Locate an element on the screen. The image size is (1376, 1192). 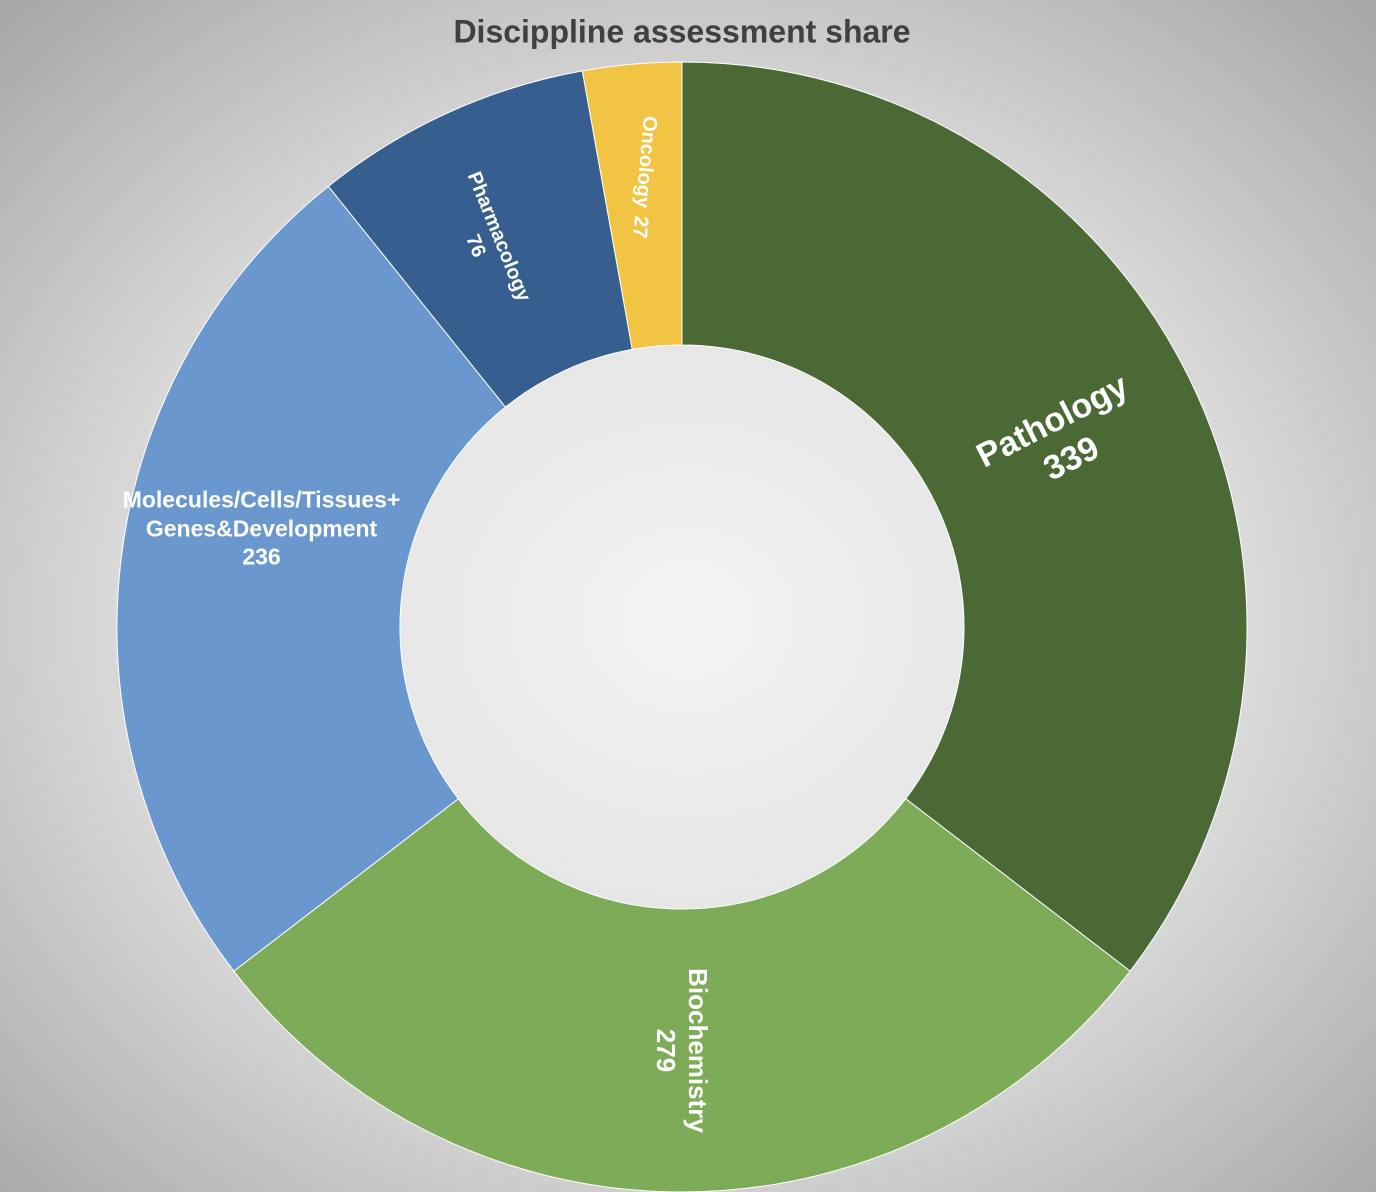
label-value: 27 is located at coordinates (640, 227).